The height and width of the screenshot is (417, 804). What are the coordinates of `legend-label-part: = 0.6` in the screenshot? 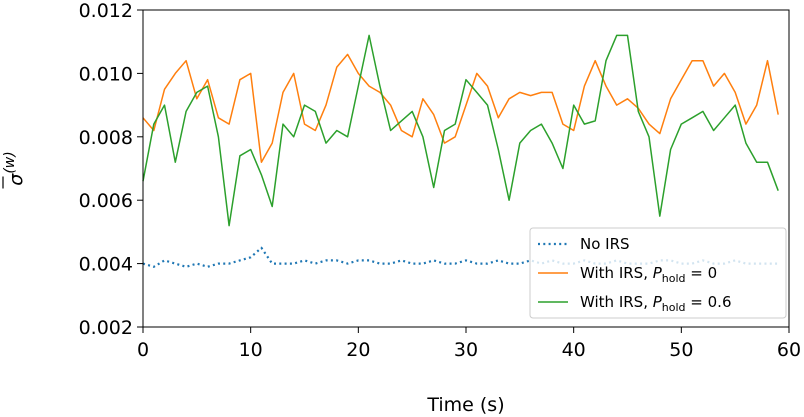 It's located at (709, 302).